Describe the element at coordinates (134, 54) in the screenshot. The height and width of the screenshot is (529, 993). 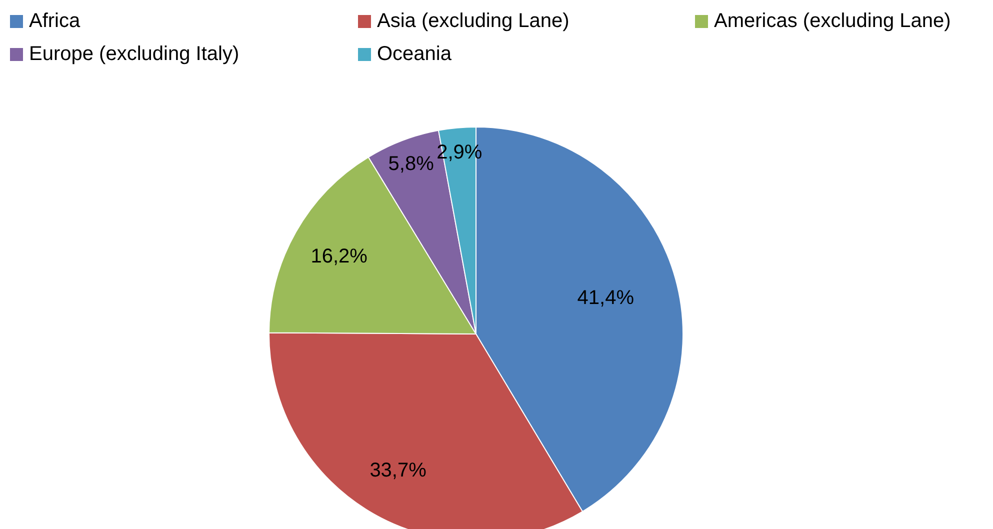
I see `legend-label: Europe (excluding Italy)` at that location.